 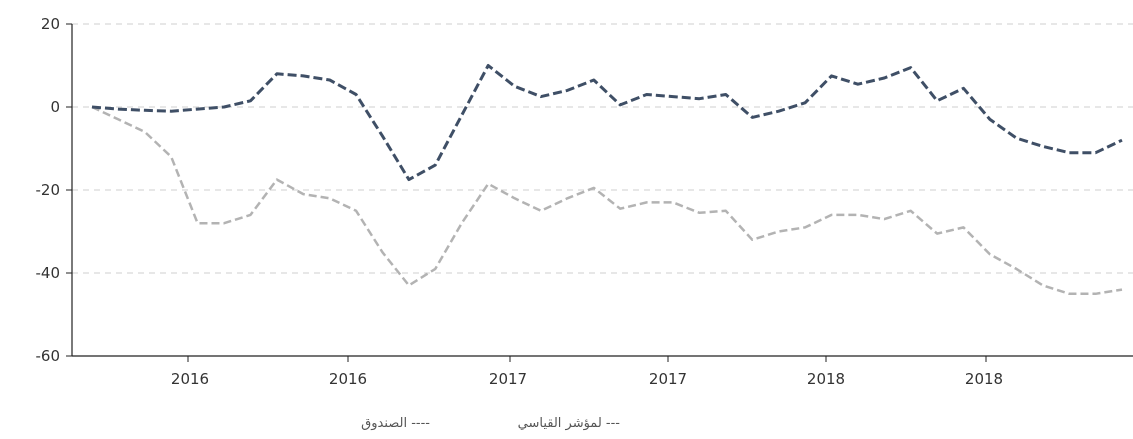 I want to click on y-tick-label: -20, so click(x=48, y=190).